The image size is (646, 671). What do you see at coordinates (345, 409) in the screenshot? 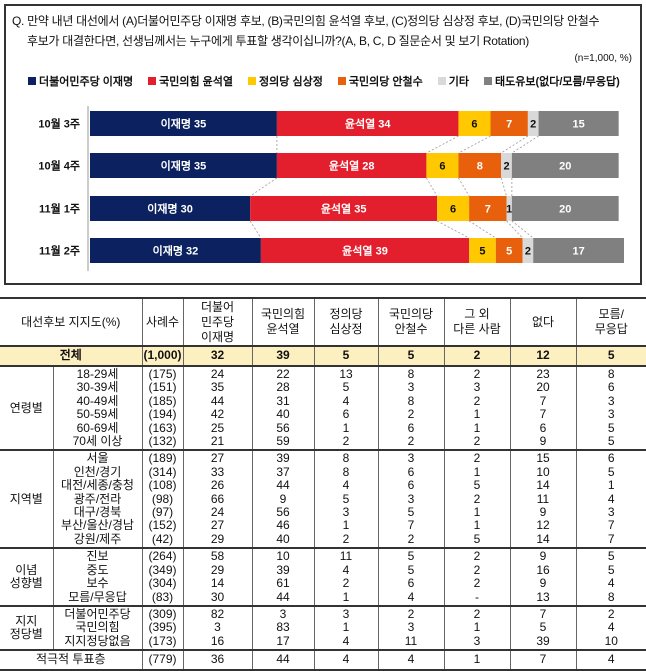
I see `value-column: 13 5 4 6 1 2` at bounding box center [345, 409].